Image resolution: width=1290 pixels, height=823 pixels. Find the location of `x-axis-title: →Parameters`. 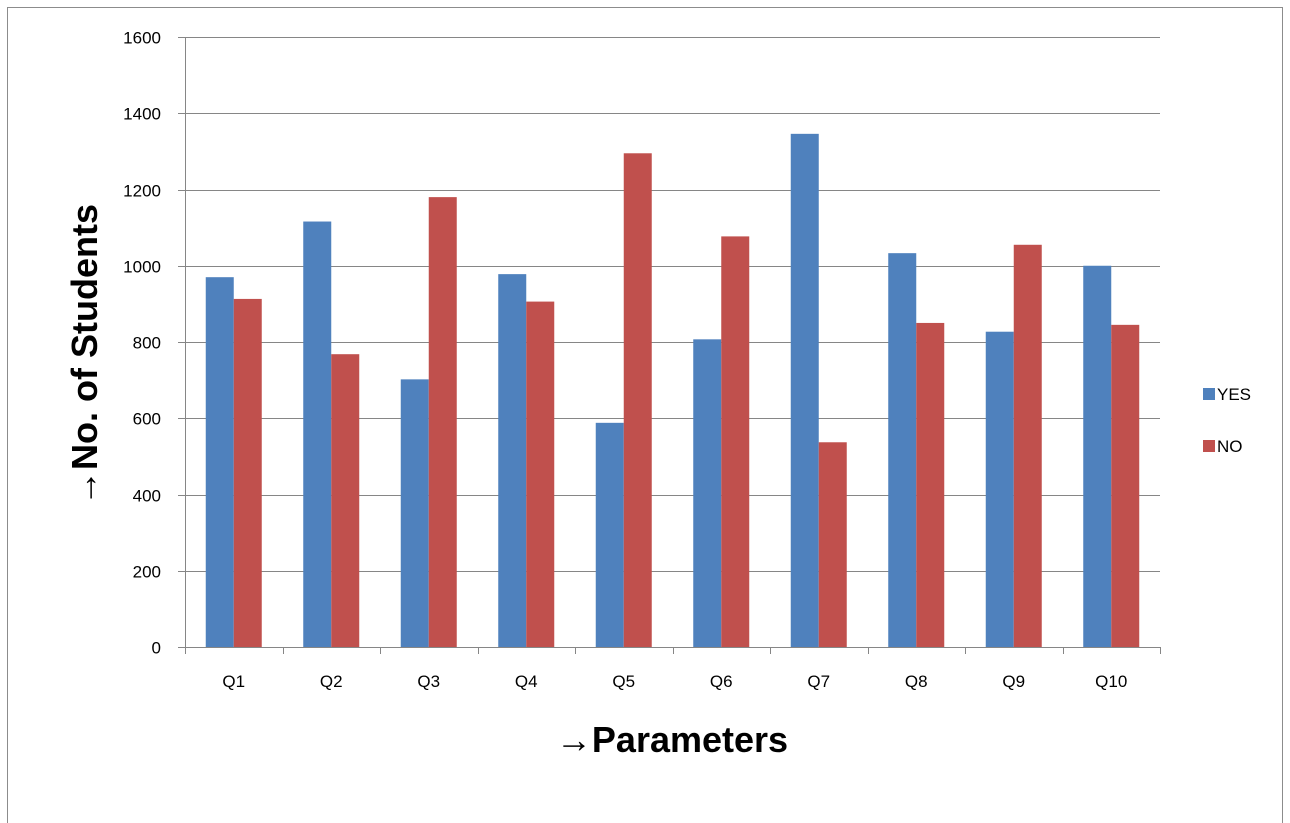

x-axis-title: →Parameters is located at coordinates (672, 739).